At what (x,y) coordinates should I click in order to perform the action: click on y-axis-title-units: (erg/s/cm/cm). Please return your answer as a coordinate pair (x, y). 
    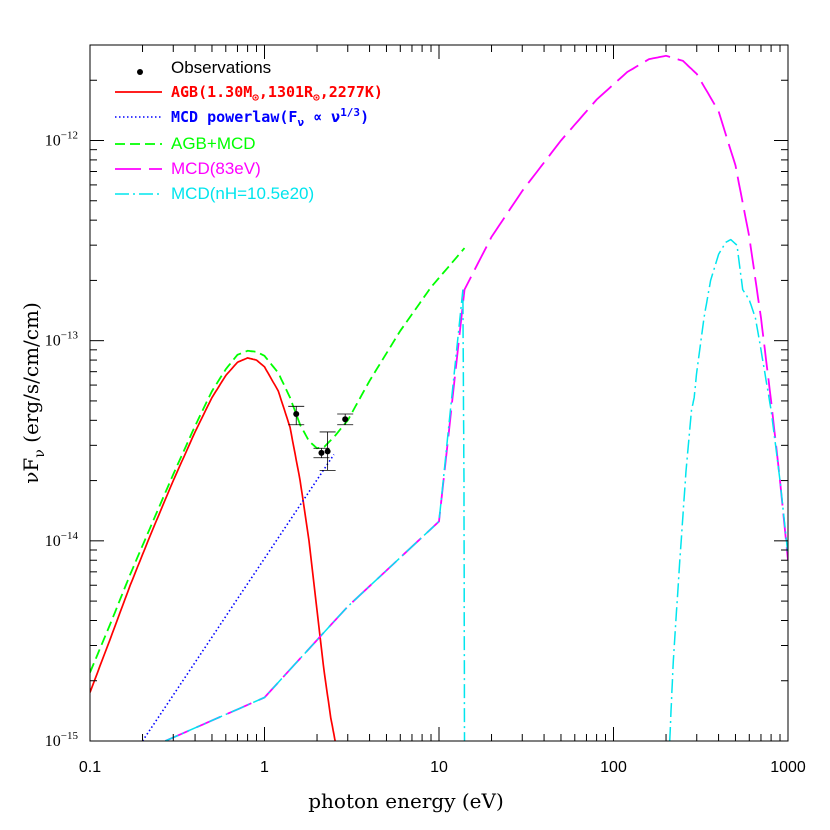
    Looking at the image, I should click on (31, 375).